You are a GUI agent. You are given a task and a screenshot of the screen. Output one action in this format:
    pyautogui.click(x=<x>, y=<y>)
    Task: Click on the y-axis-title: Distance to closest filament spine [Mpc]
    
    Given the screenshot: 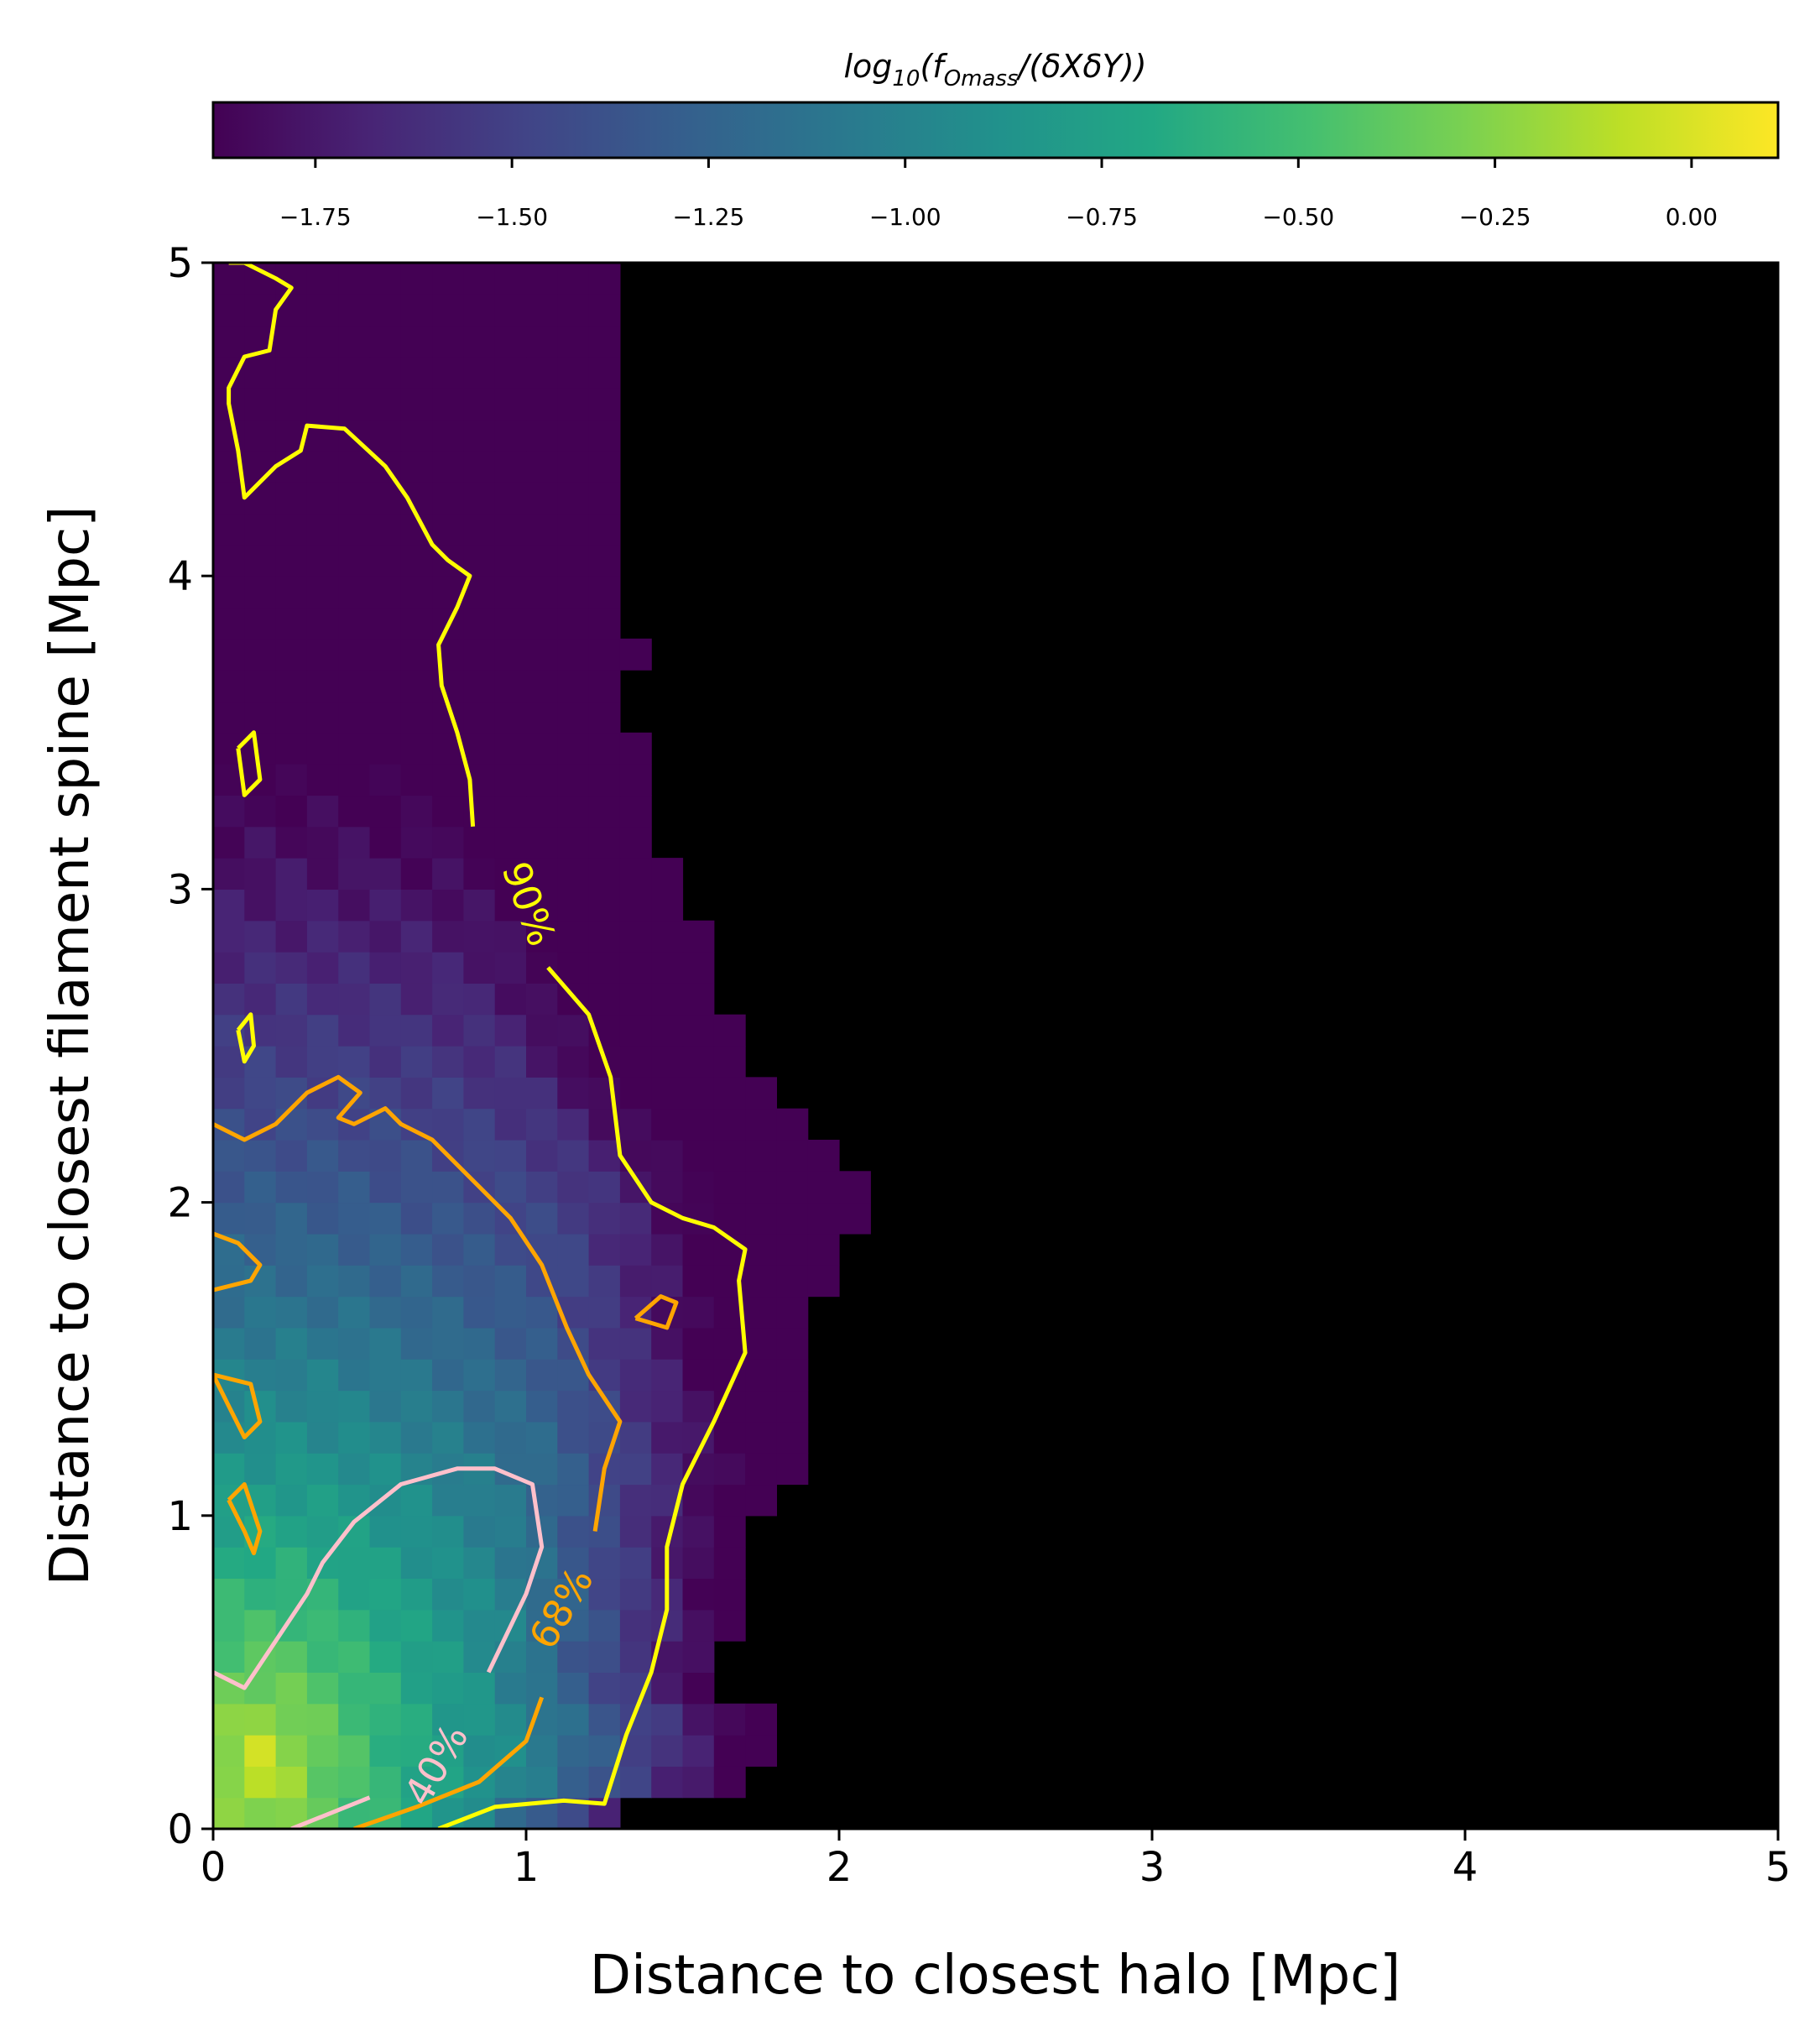 What is the action you would take?
    pyautogui.click(x=70, y=1045)
    